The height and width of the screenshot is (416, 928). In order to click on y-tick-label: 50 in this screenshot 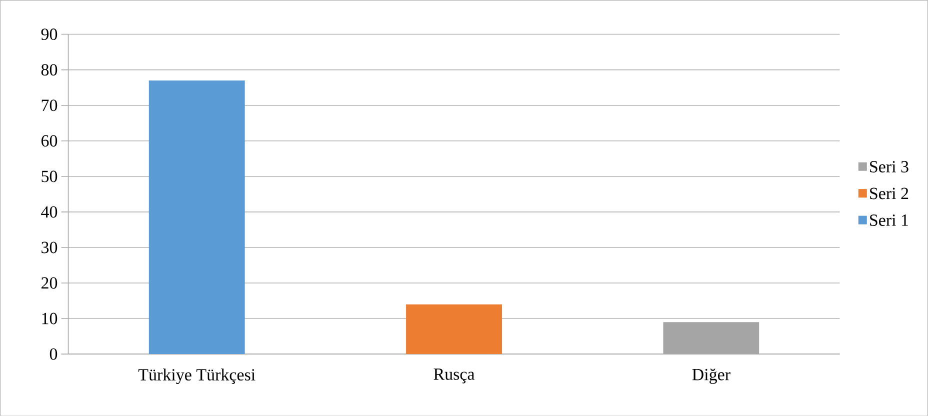, I will do `click(50, 176)`.